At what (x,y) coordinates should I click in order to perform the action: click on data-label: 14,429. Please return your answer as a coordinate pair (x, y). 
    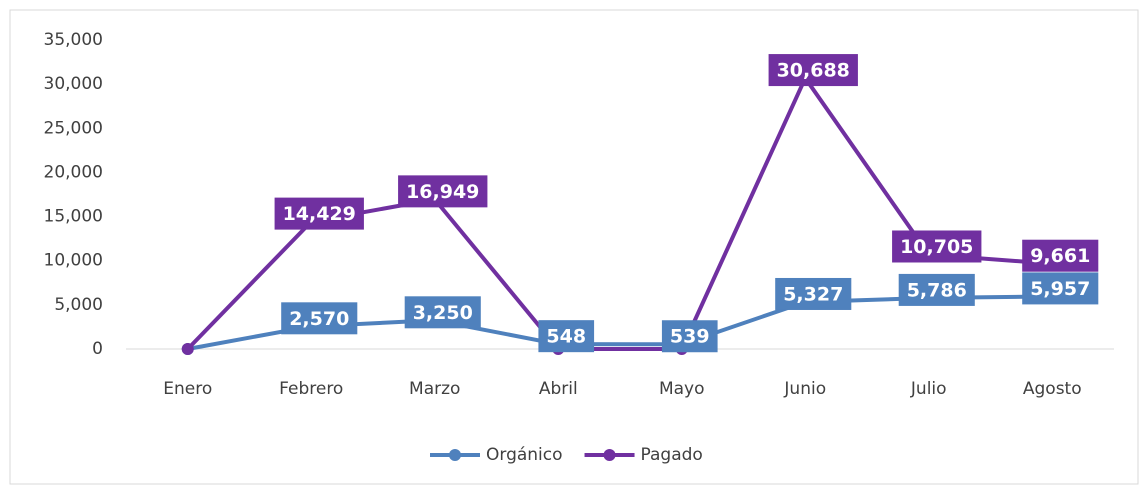
    Looking at the image, I should click on (319, 214).